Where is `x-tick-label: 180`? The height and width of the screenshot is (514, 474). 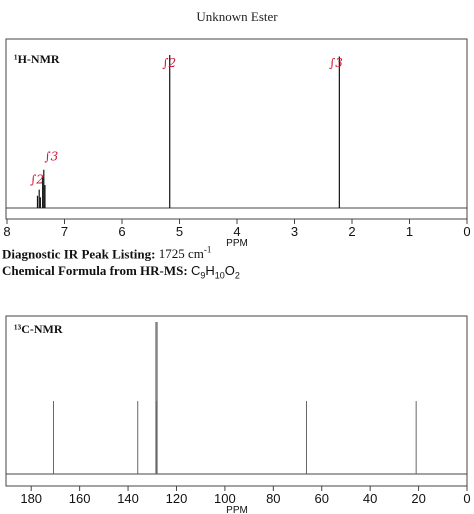
x-tick-label: 180 is located at coordinates (31, 498).